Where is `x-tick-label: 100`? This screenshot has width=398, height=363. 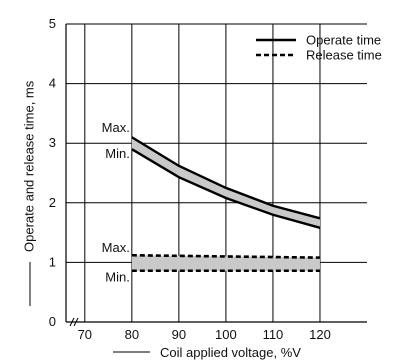 x-tick-label: 100 is located at coordinates (226, 334).